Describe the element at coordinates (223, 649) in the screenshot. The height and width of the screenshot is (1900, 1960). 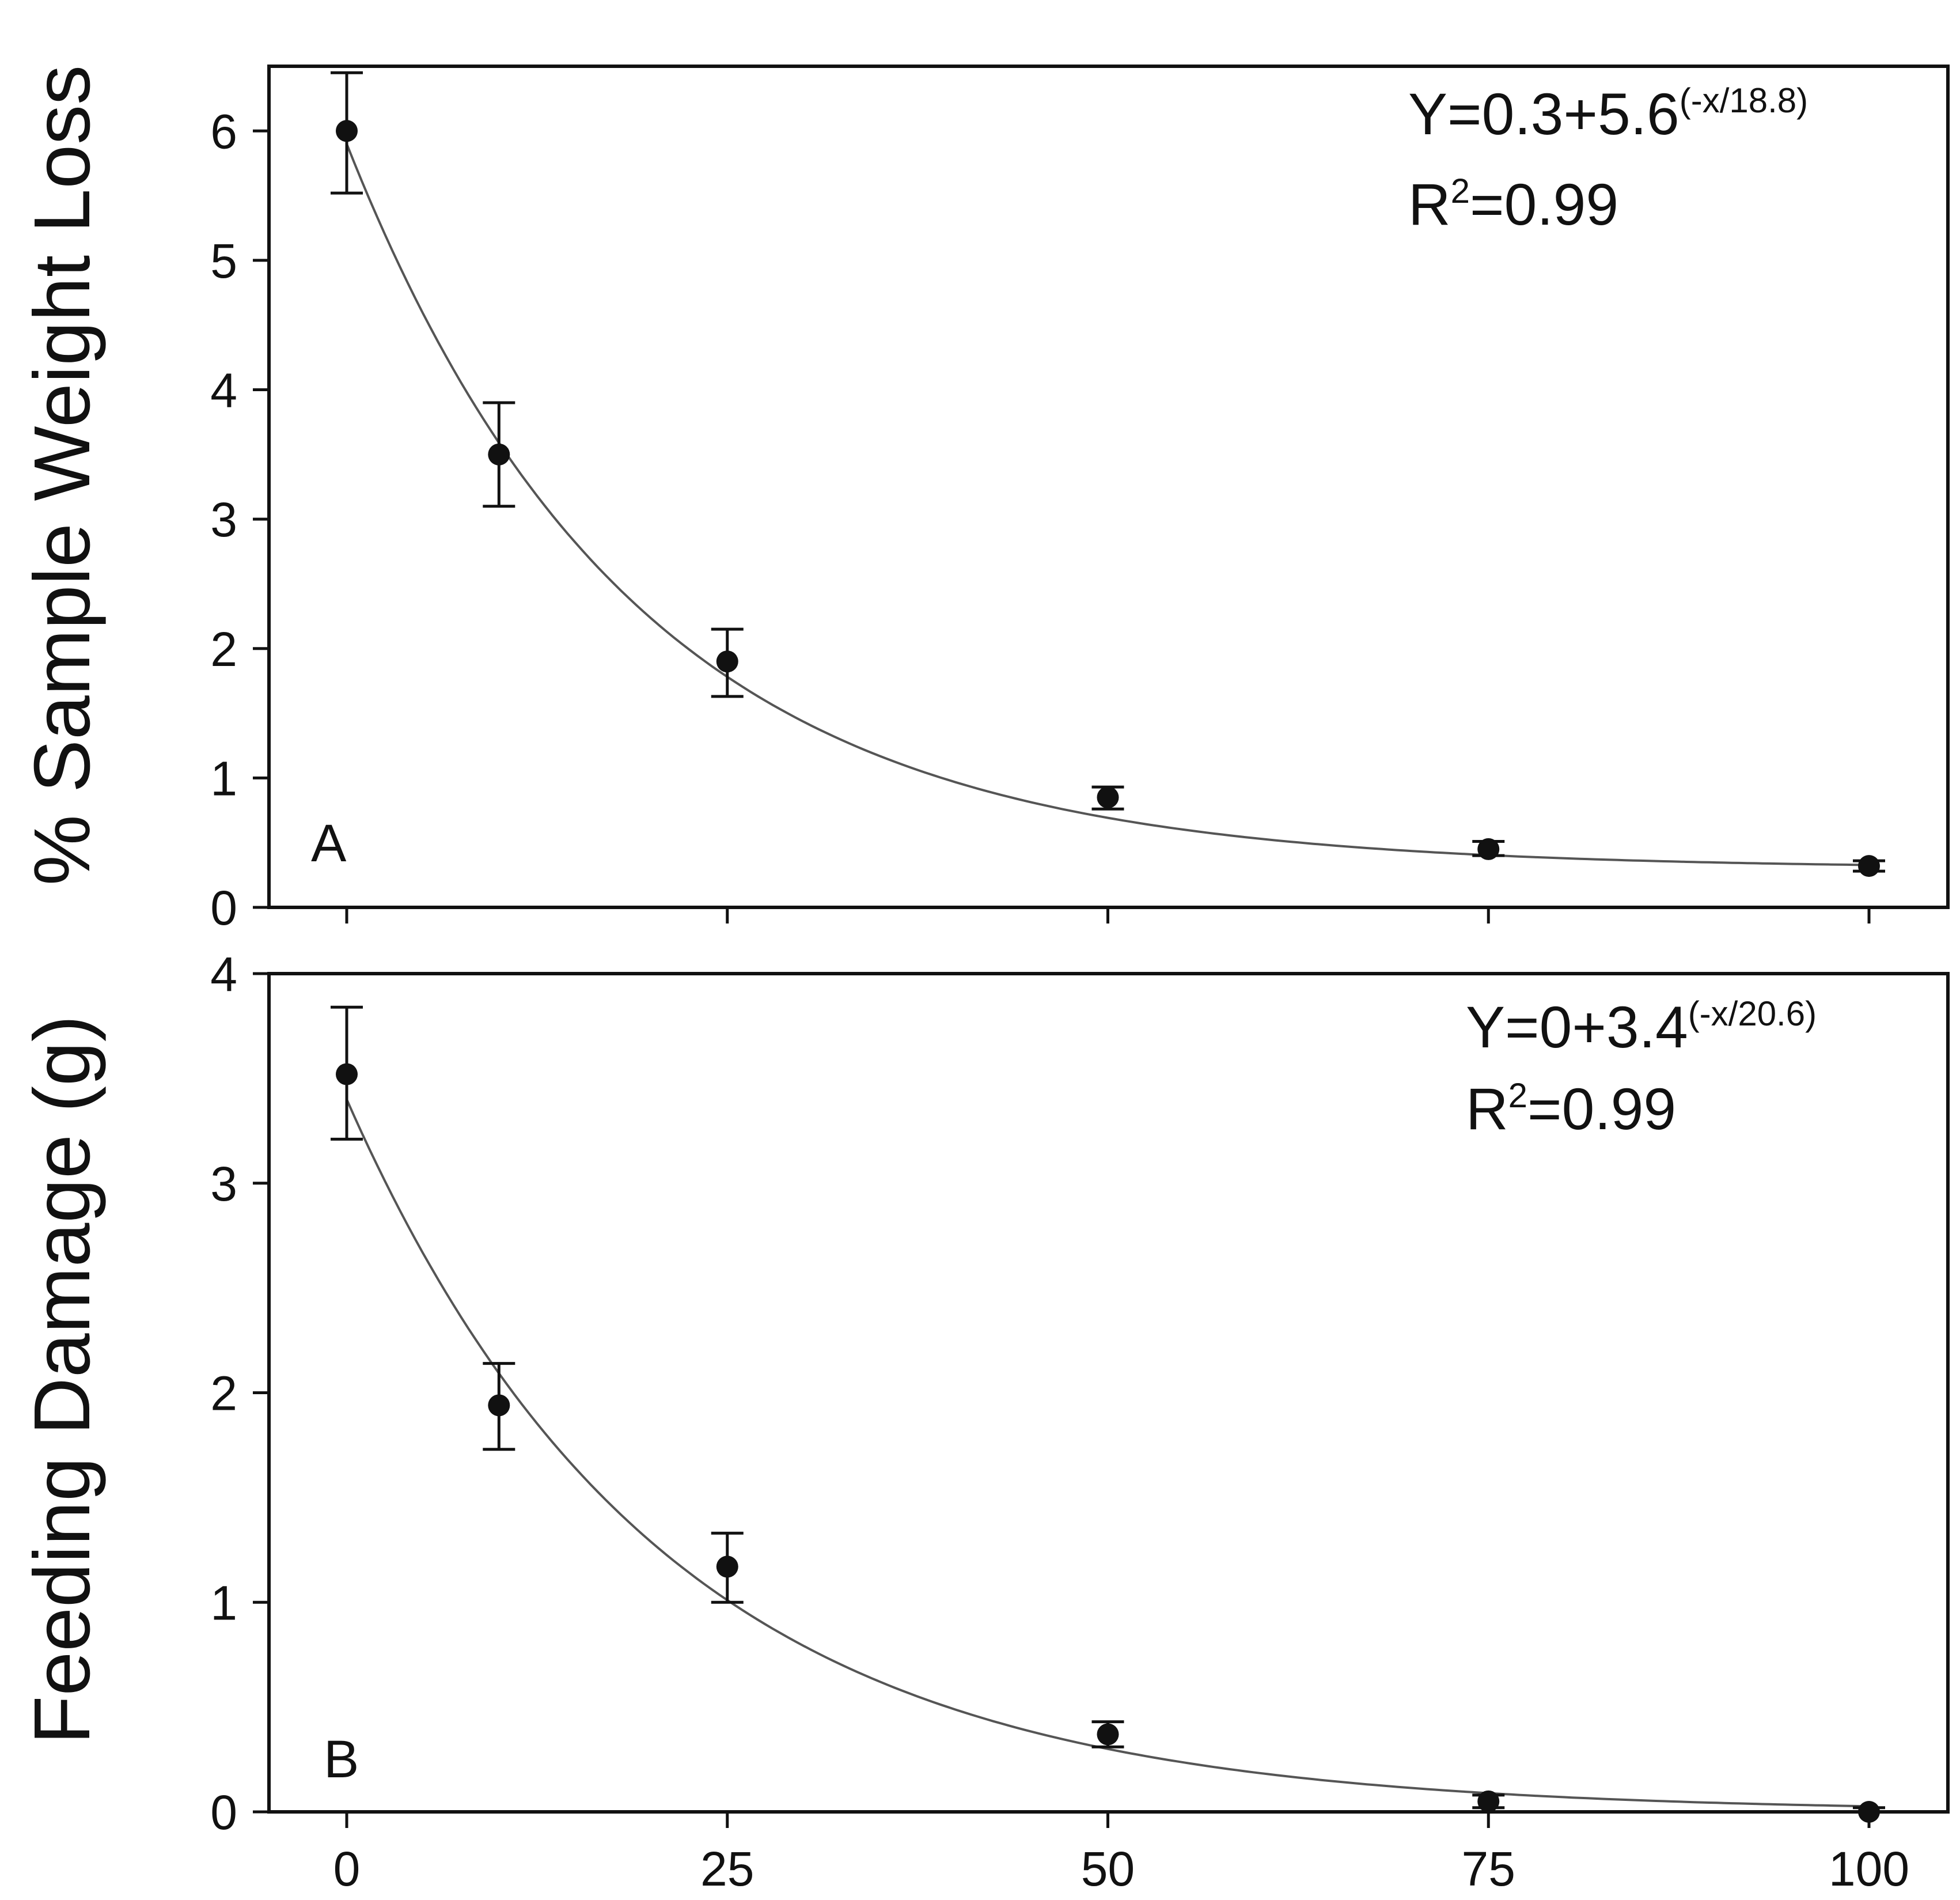
I see `panel-a-y-tick-label: 2` at that location.